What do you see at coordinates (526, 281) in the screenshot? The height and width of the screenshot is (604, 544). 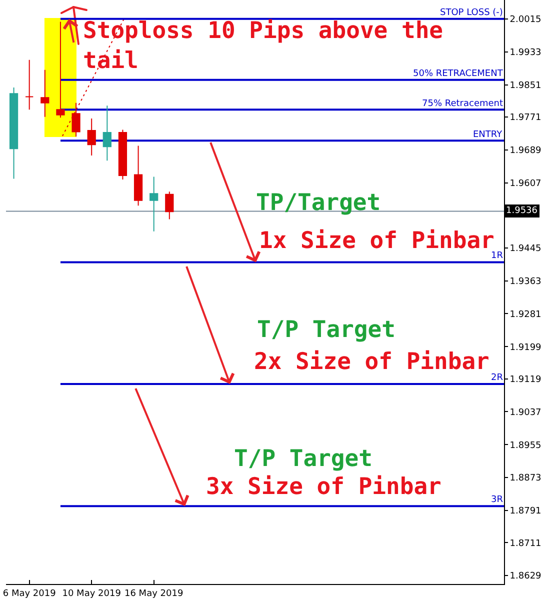 I see `y-tick-label: 1.9363` at bounding box center [526, 281].